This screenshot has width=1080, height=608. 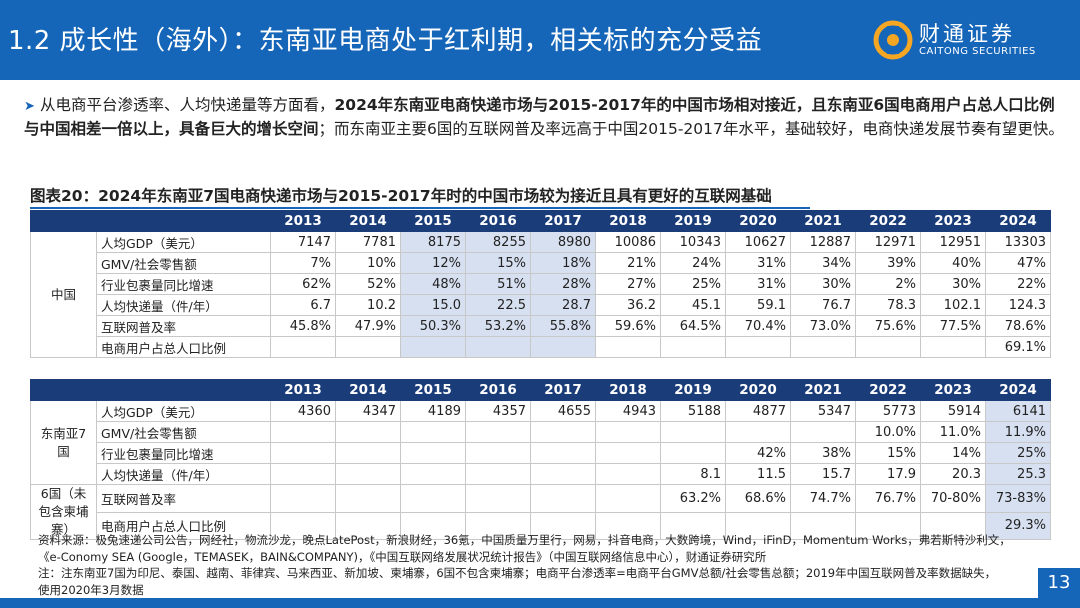 I want to click on logo-icon, so click(x=893, y=40).